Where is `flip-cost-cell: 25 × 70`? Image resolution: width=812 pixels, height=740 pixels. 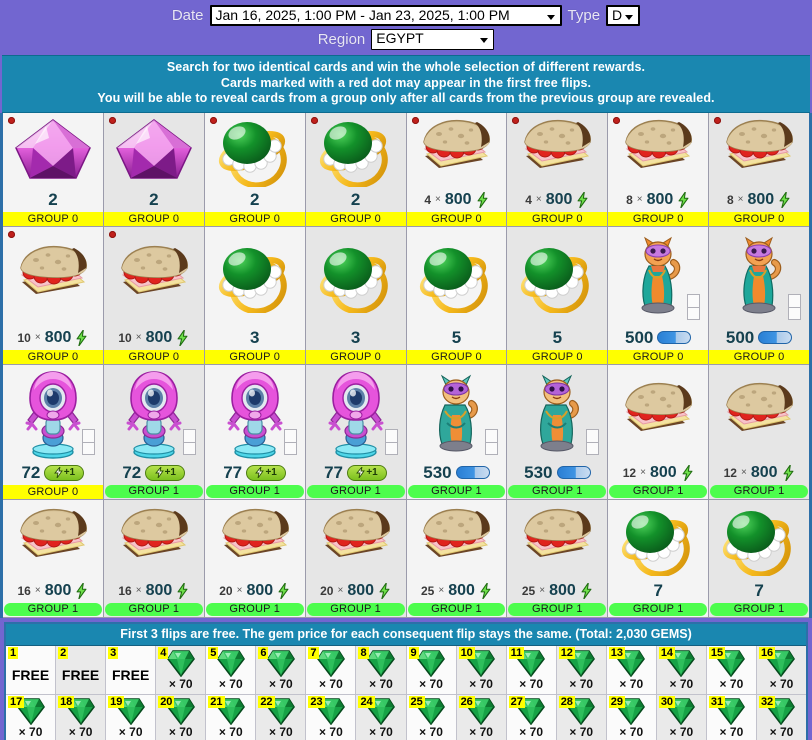 flip-cost-cell: 25 × 70 is located at coordinates (431, 716).